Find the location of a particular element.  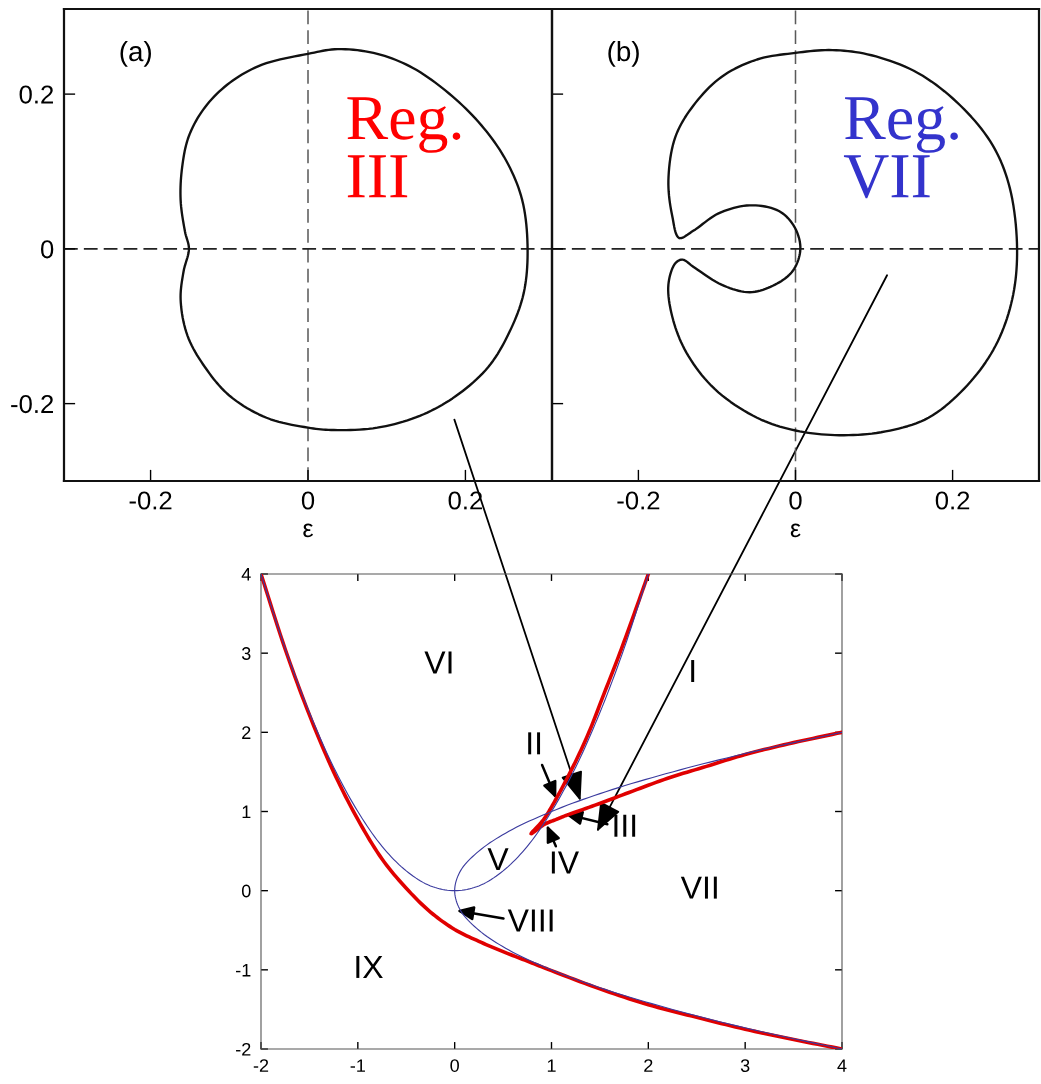

y-tick-label: 1 is located at coordinates (246, 812).